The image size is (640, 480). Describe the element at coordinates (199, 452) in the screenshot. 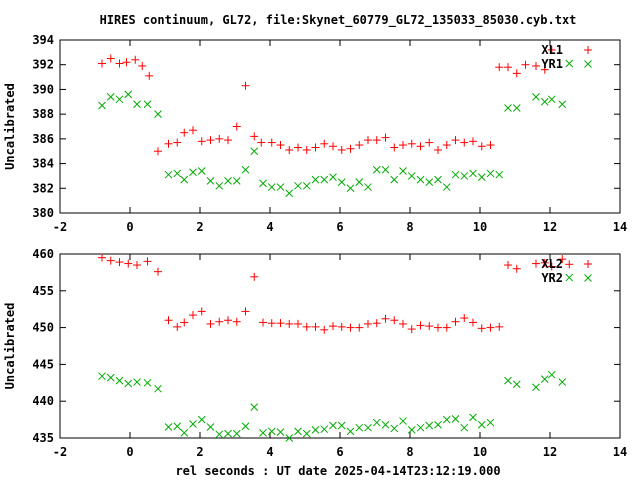

I see `x-tick-label: 2` at that location.